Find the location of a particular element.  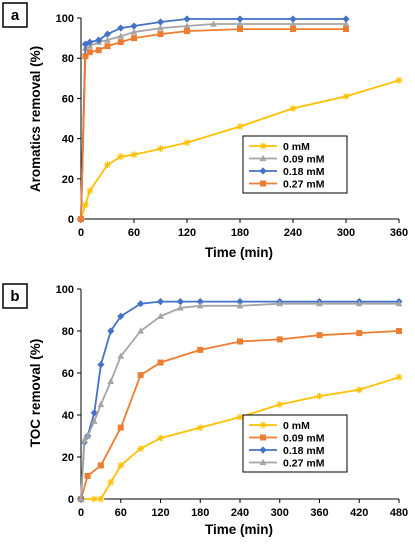

x-tick-label: 420 is located at coordinates (359, 513).